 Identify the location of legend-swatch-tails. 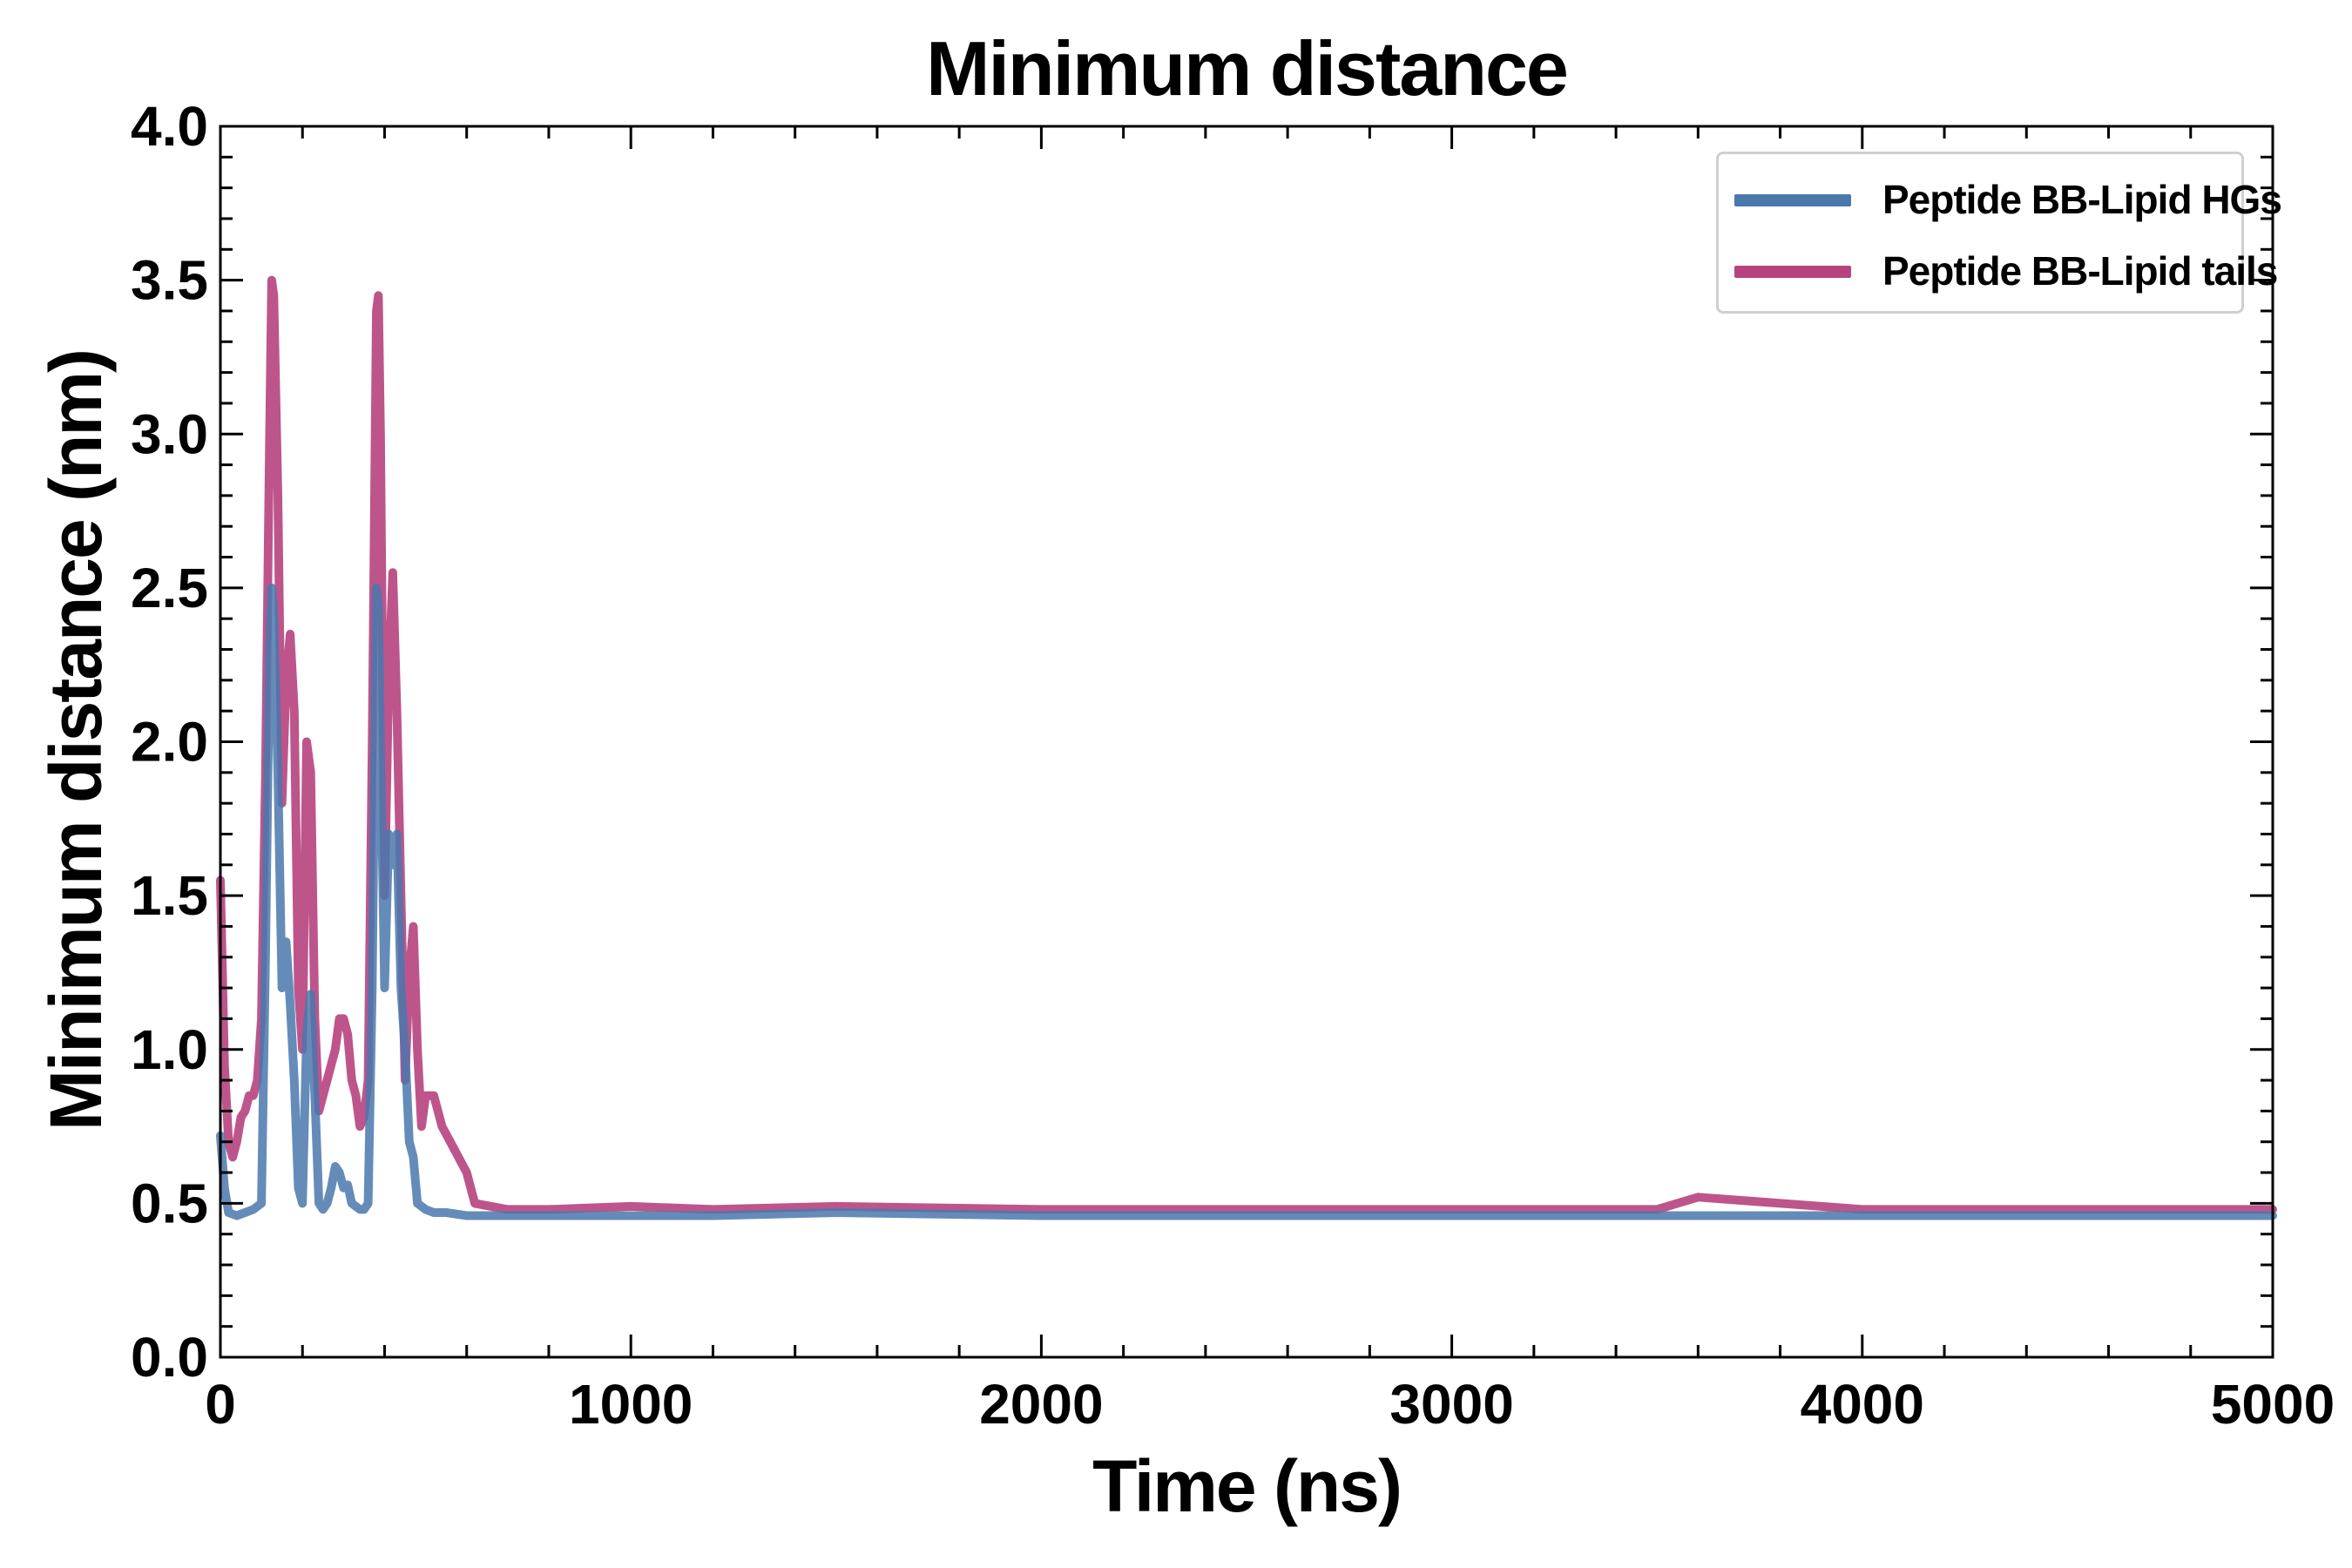
(1792, 272).